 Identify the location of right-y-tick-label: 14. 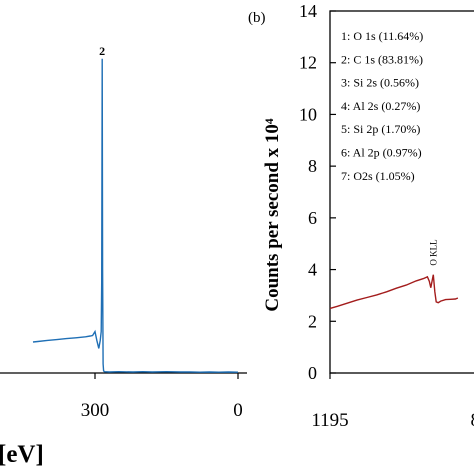
(308, 11).